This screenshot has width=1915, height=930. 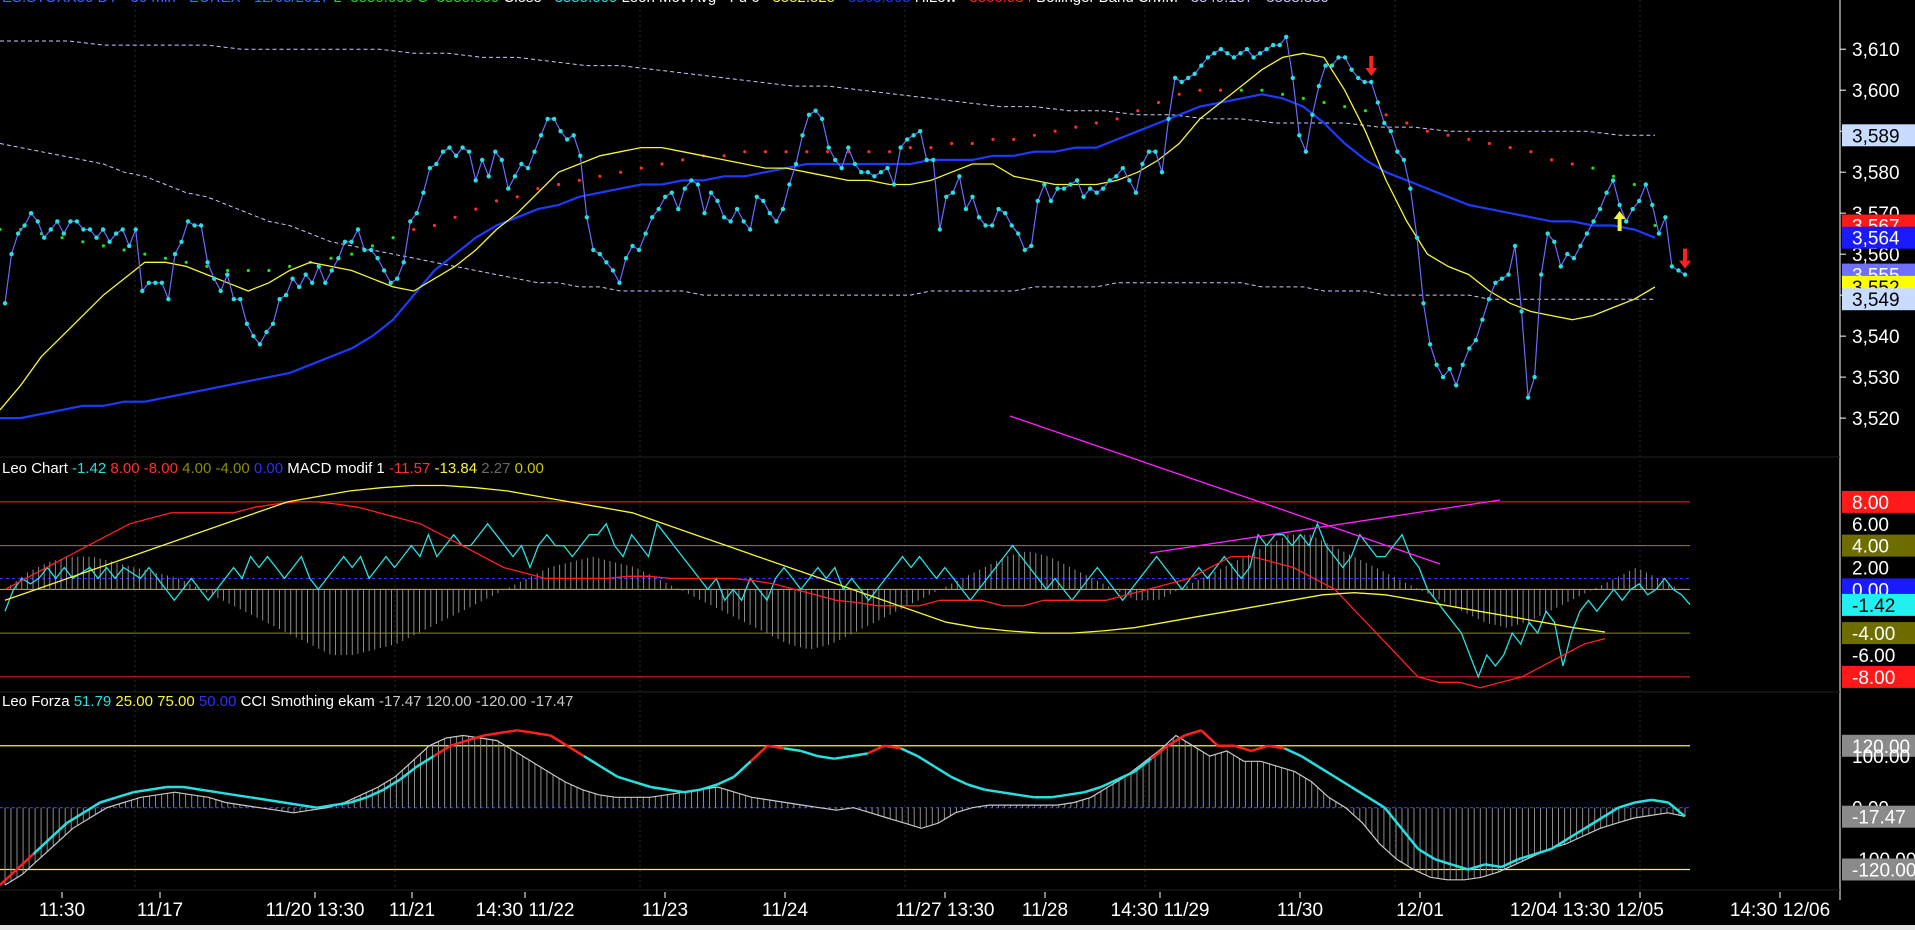 What do you see at coordinates (216, 701) in the screenshot?
I see `cci-panel-header-item: 50.00` at bounding box center [216, 701].